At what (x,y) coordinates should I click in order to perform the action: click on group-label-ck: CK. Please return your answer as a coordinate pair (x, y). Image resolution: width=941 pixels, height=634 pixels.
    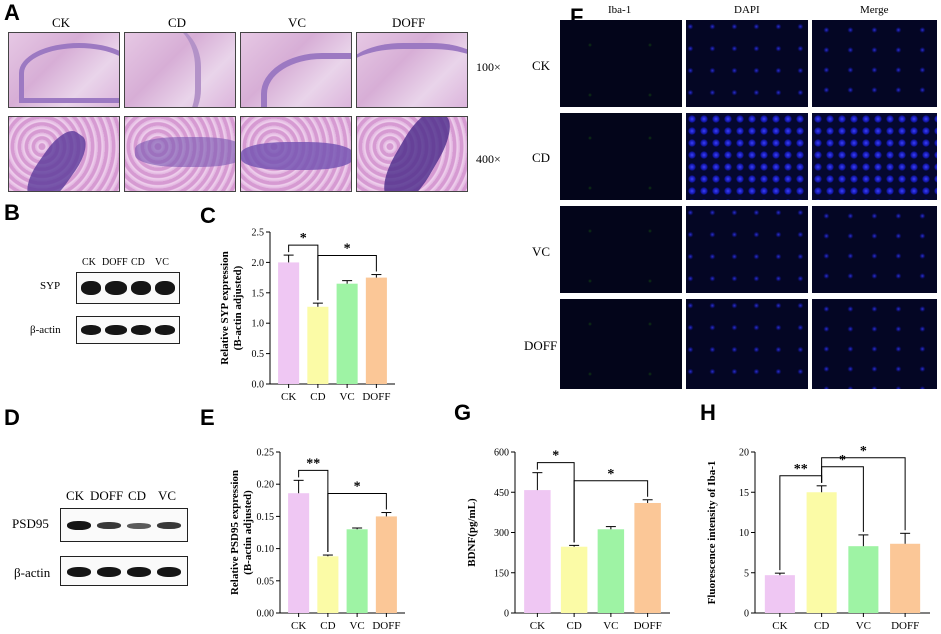
    Looking at the image, I should click on (61, 22).